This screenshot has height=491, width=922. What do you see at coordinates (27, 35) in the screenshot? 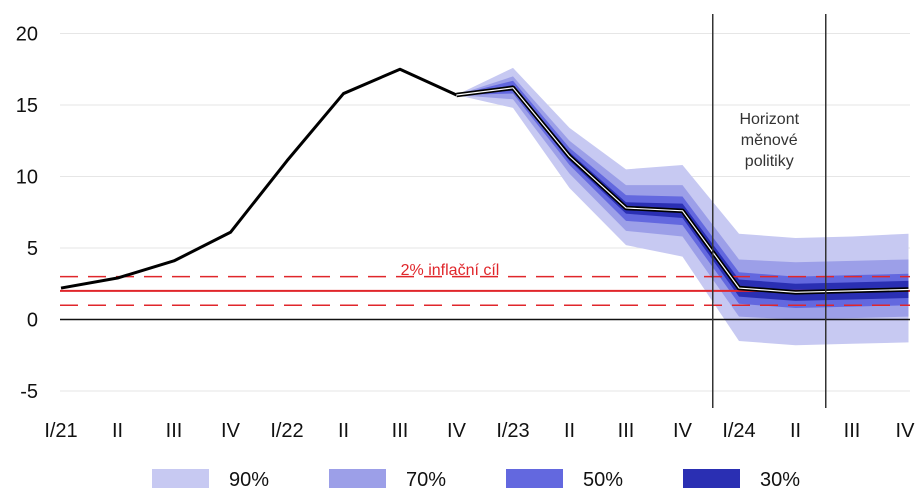
I see `y-tick-label: 20` at bounding box center [27, 35].